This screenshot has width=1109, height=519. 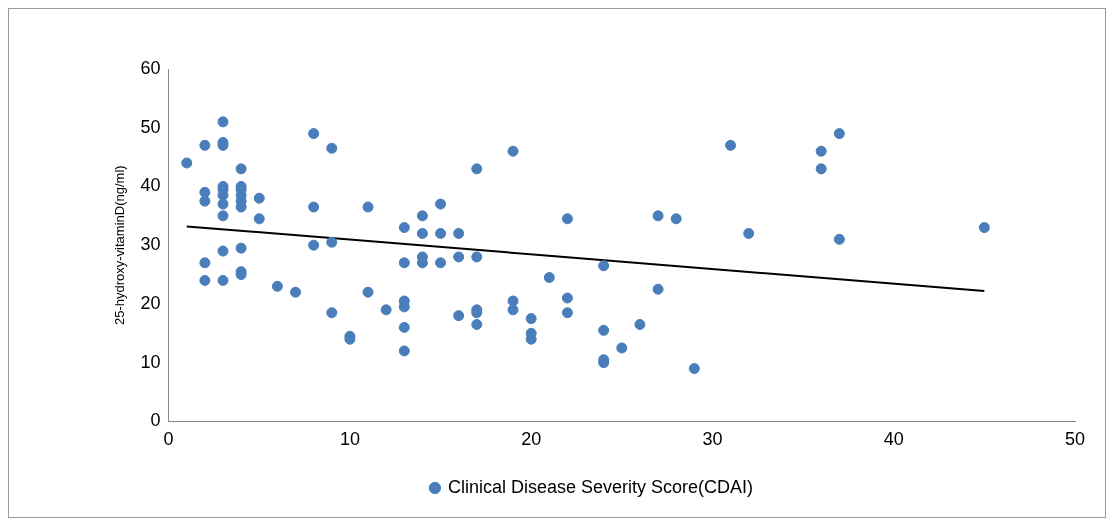 I want to click on y-tick-label: 50, so click(x=150, y=126).